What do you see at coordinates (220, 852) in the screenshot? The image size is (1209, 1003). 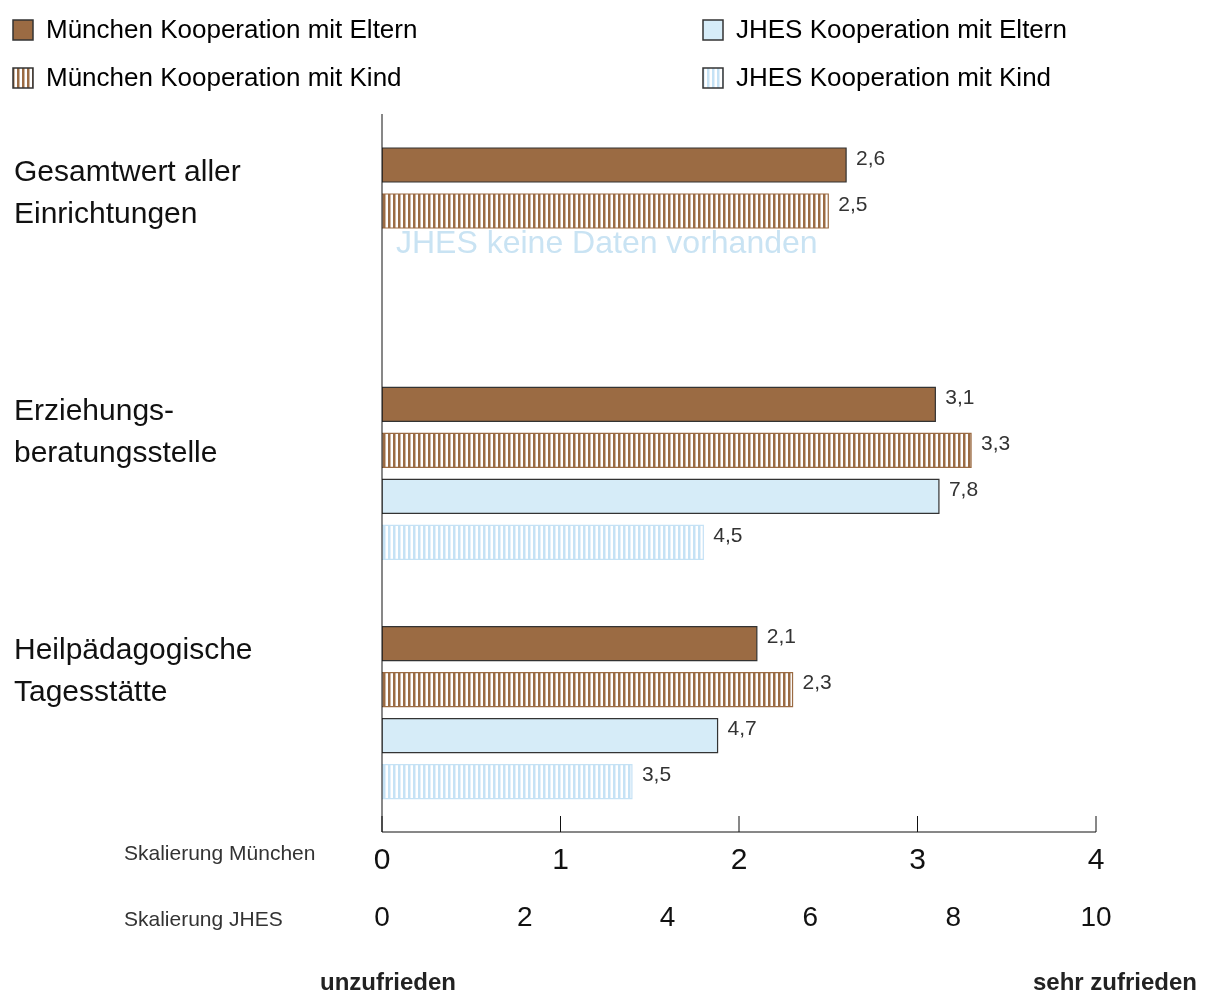 I see `x-axis-title: Skalierung München` at bounding box center [220, 852].